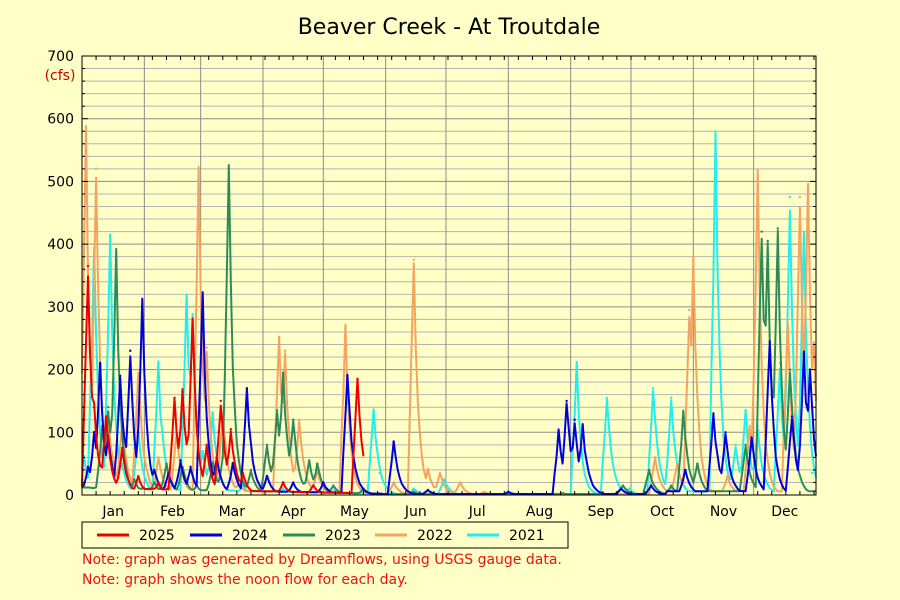 This screenshot has width=900, height=600. What do you see at coordinates (60, 433) in the screenshot?
I see `y-tick-label: 100` at bounding box center [60, 433].